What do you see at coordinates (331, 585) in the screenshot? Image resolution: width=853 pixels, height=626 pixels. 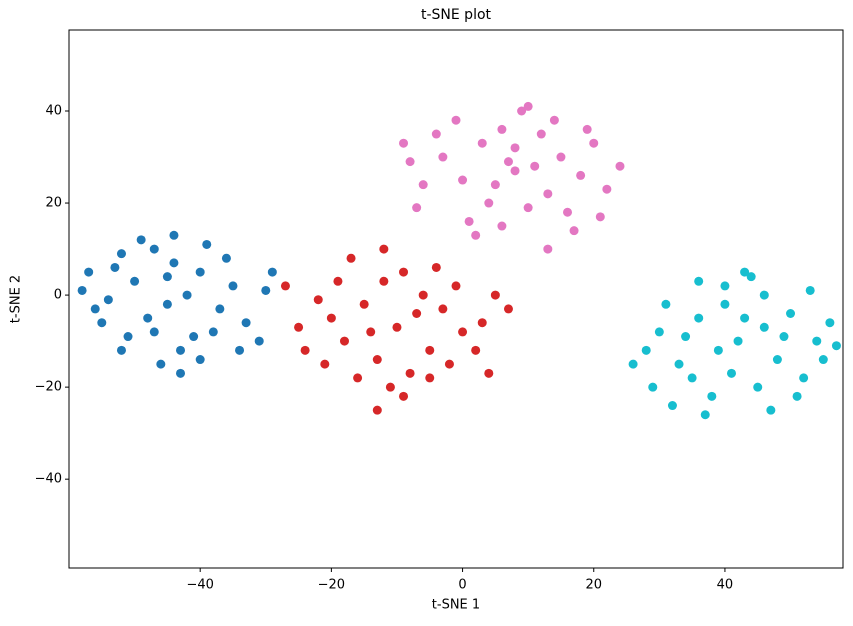 I see `x-tick-label: −20` at bounding box center [331, 585].